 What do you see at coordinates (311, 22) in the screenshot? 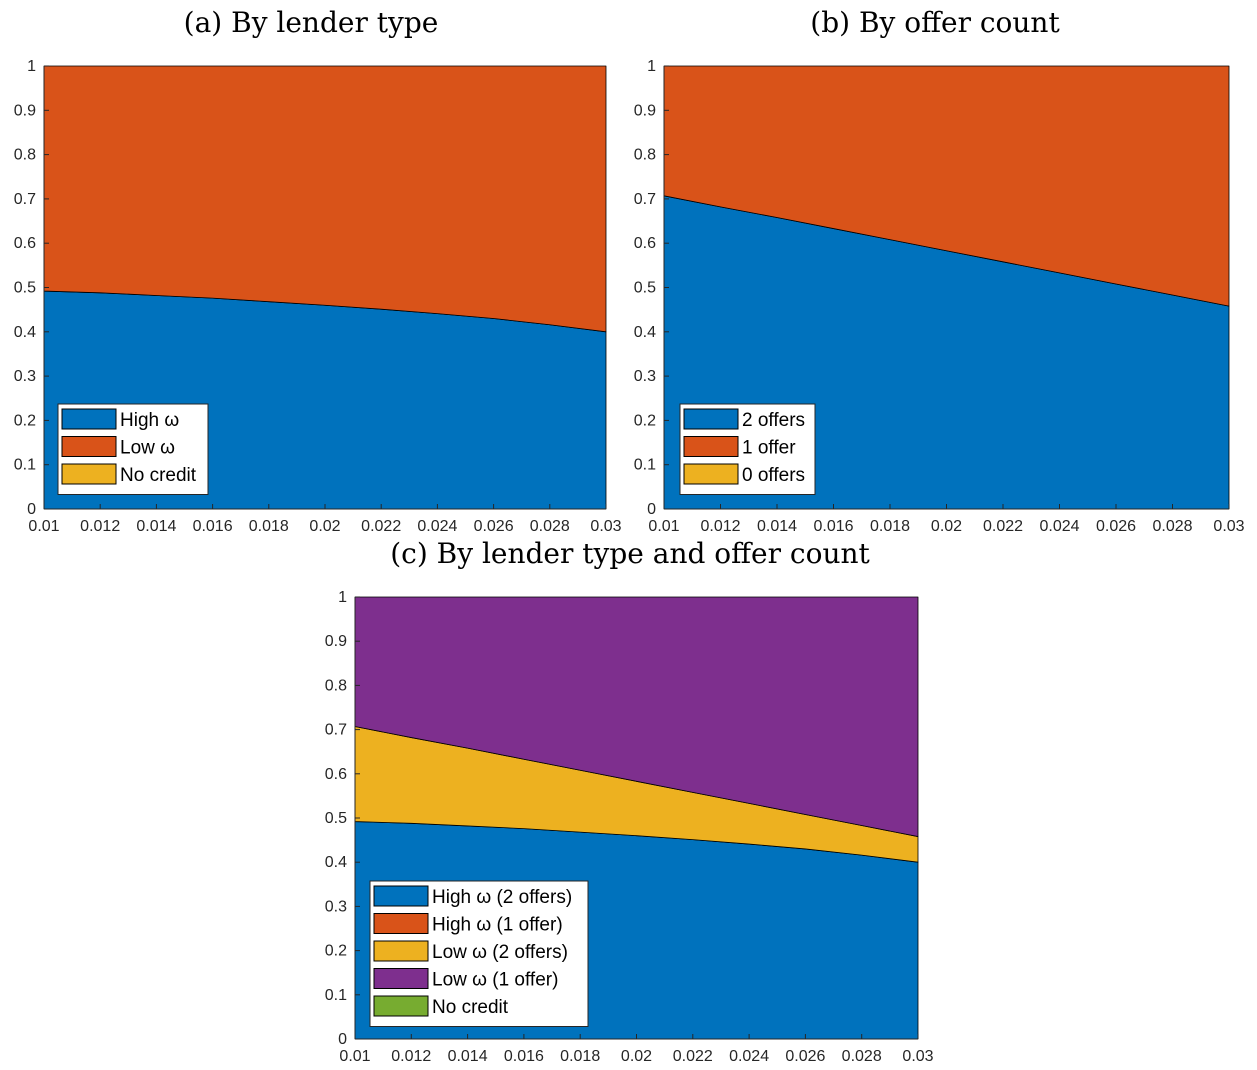
I see `chart-a-title: (a) By lender type` at bounding box center [311, 22].